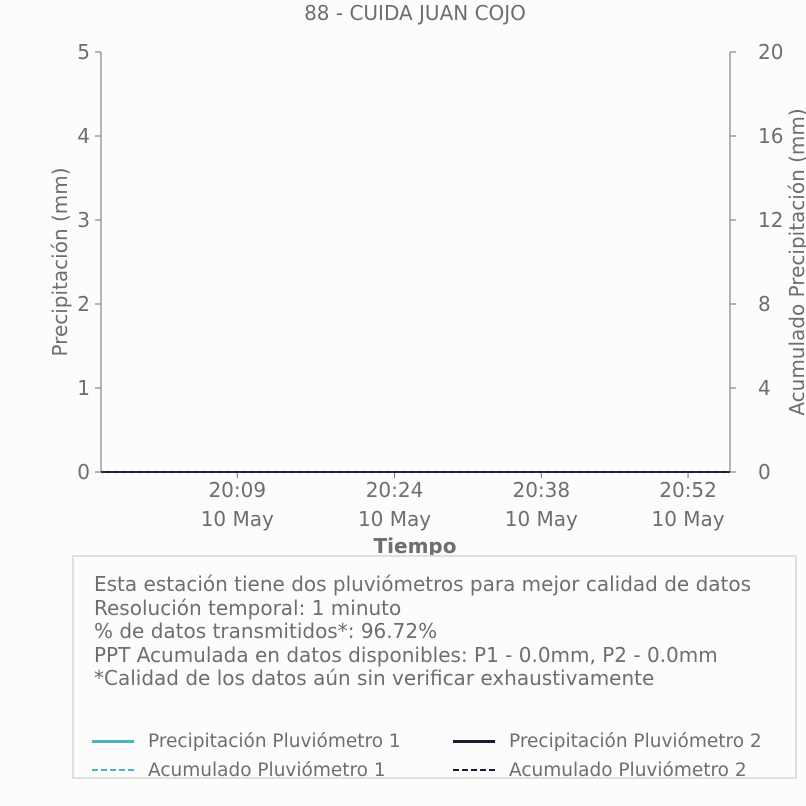 The height and width of the screenshot is (806, 806). I want to click on x-tick-label-time: 20:09, so click(237, 490).